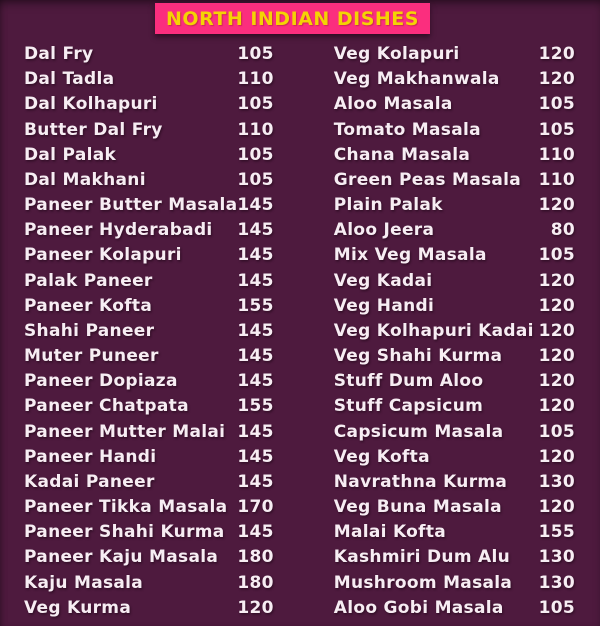  What do you see at coordinates (402, 154) in the screenshot?
I see `dish-name: Chana Masala` at bounding box center [402, 154].